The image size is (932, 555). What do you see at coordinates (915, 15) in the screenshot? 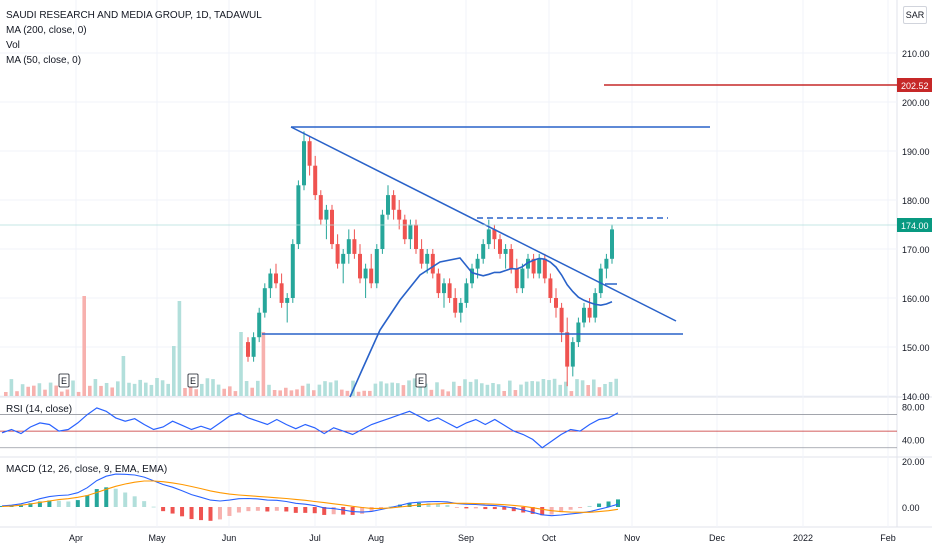
I see `currency-button: SAR` at bounding box center [915, 15].